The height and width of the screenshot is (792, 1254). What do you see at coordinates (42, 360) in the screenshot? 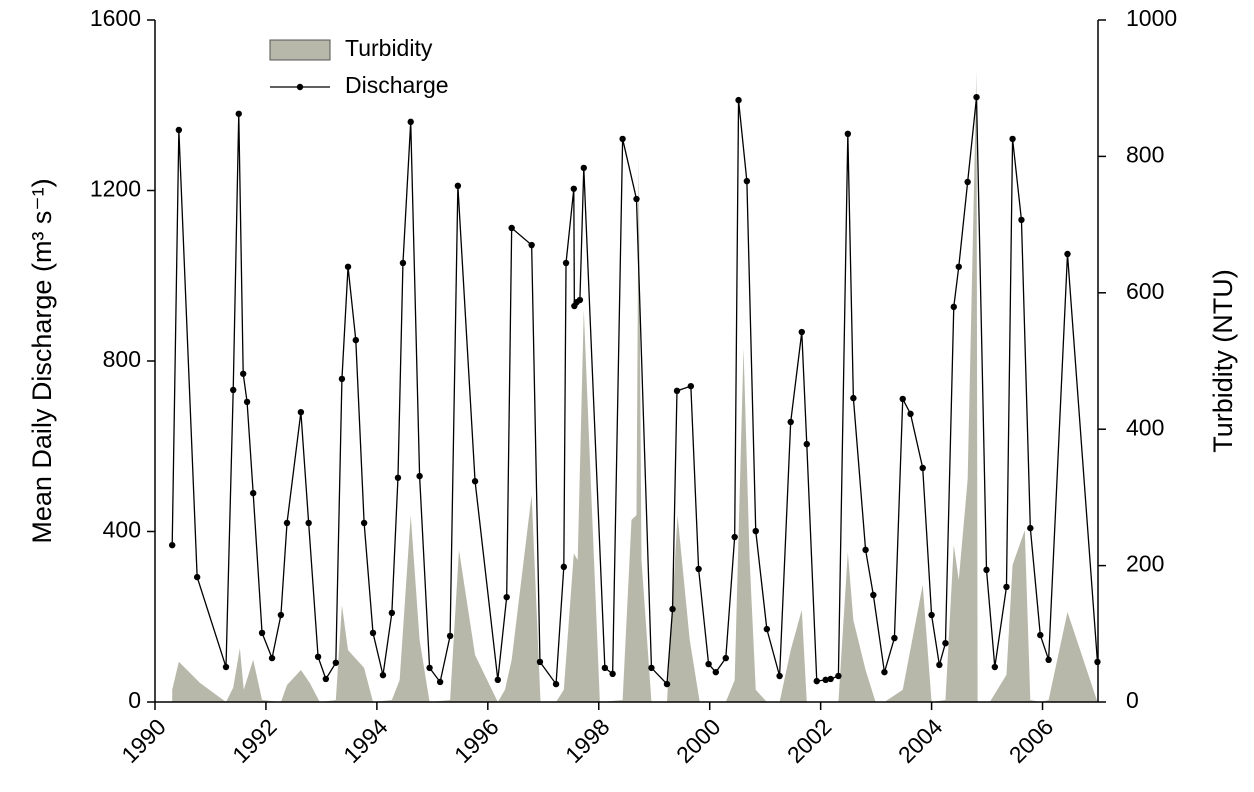
I see `y-axis-title: Mean Daily Discharge (m³ s⁻¹)` at bounding box center [42, 360].